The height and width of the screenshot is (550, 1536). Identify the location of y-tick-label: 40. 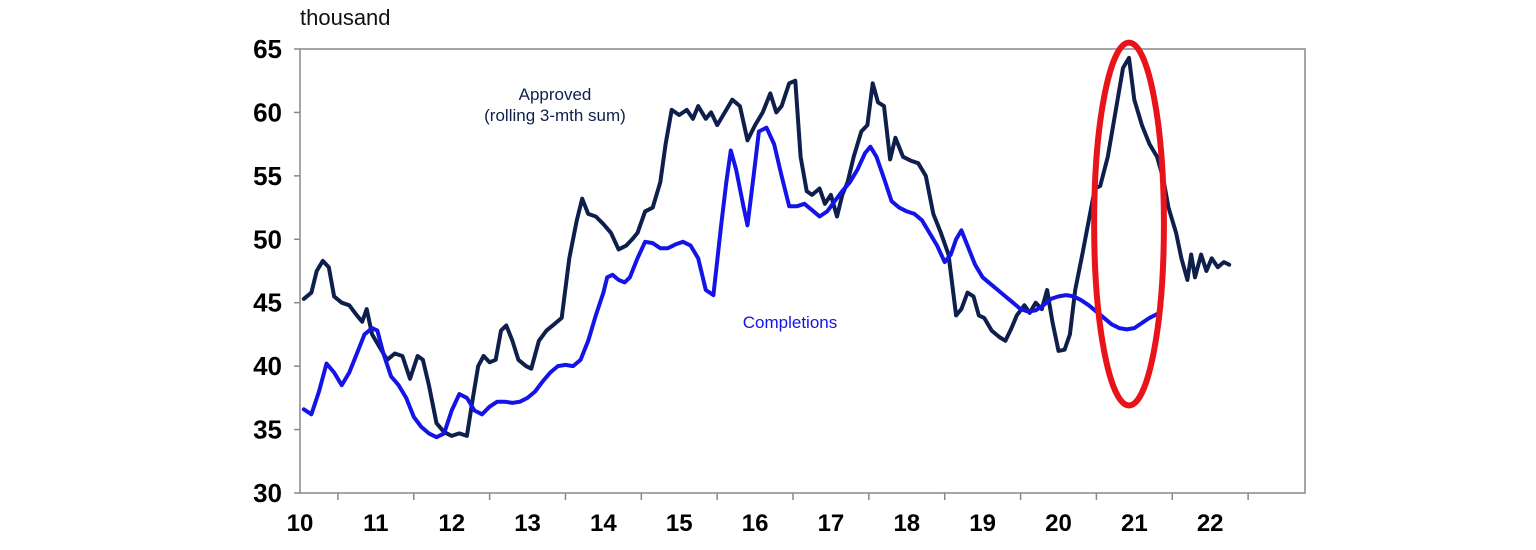
(267, 366).